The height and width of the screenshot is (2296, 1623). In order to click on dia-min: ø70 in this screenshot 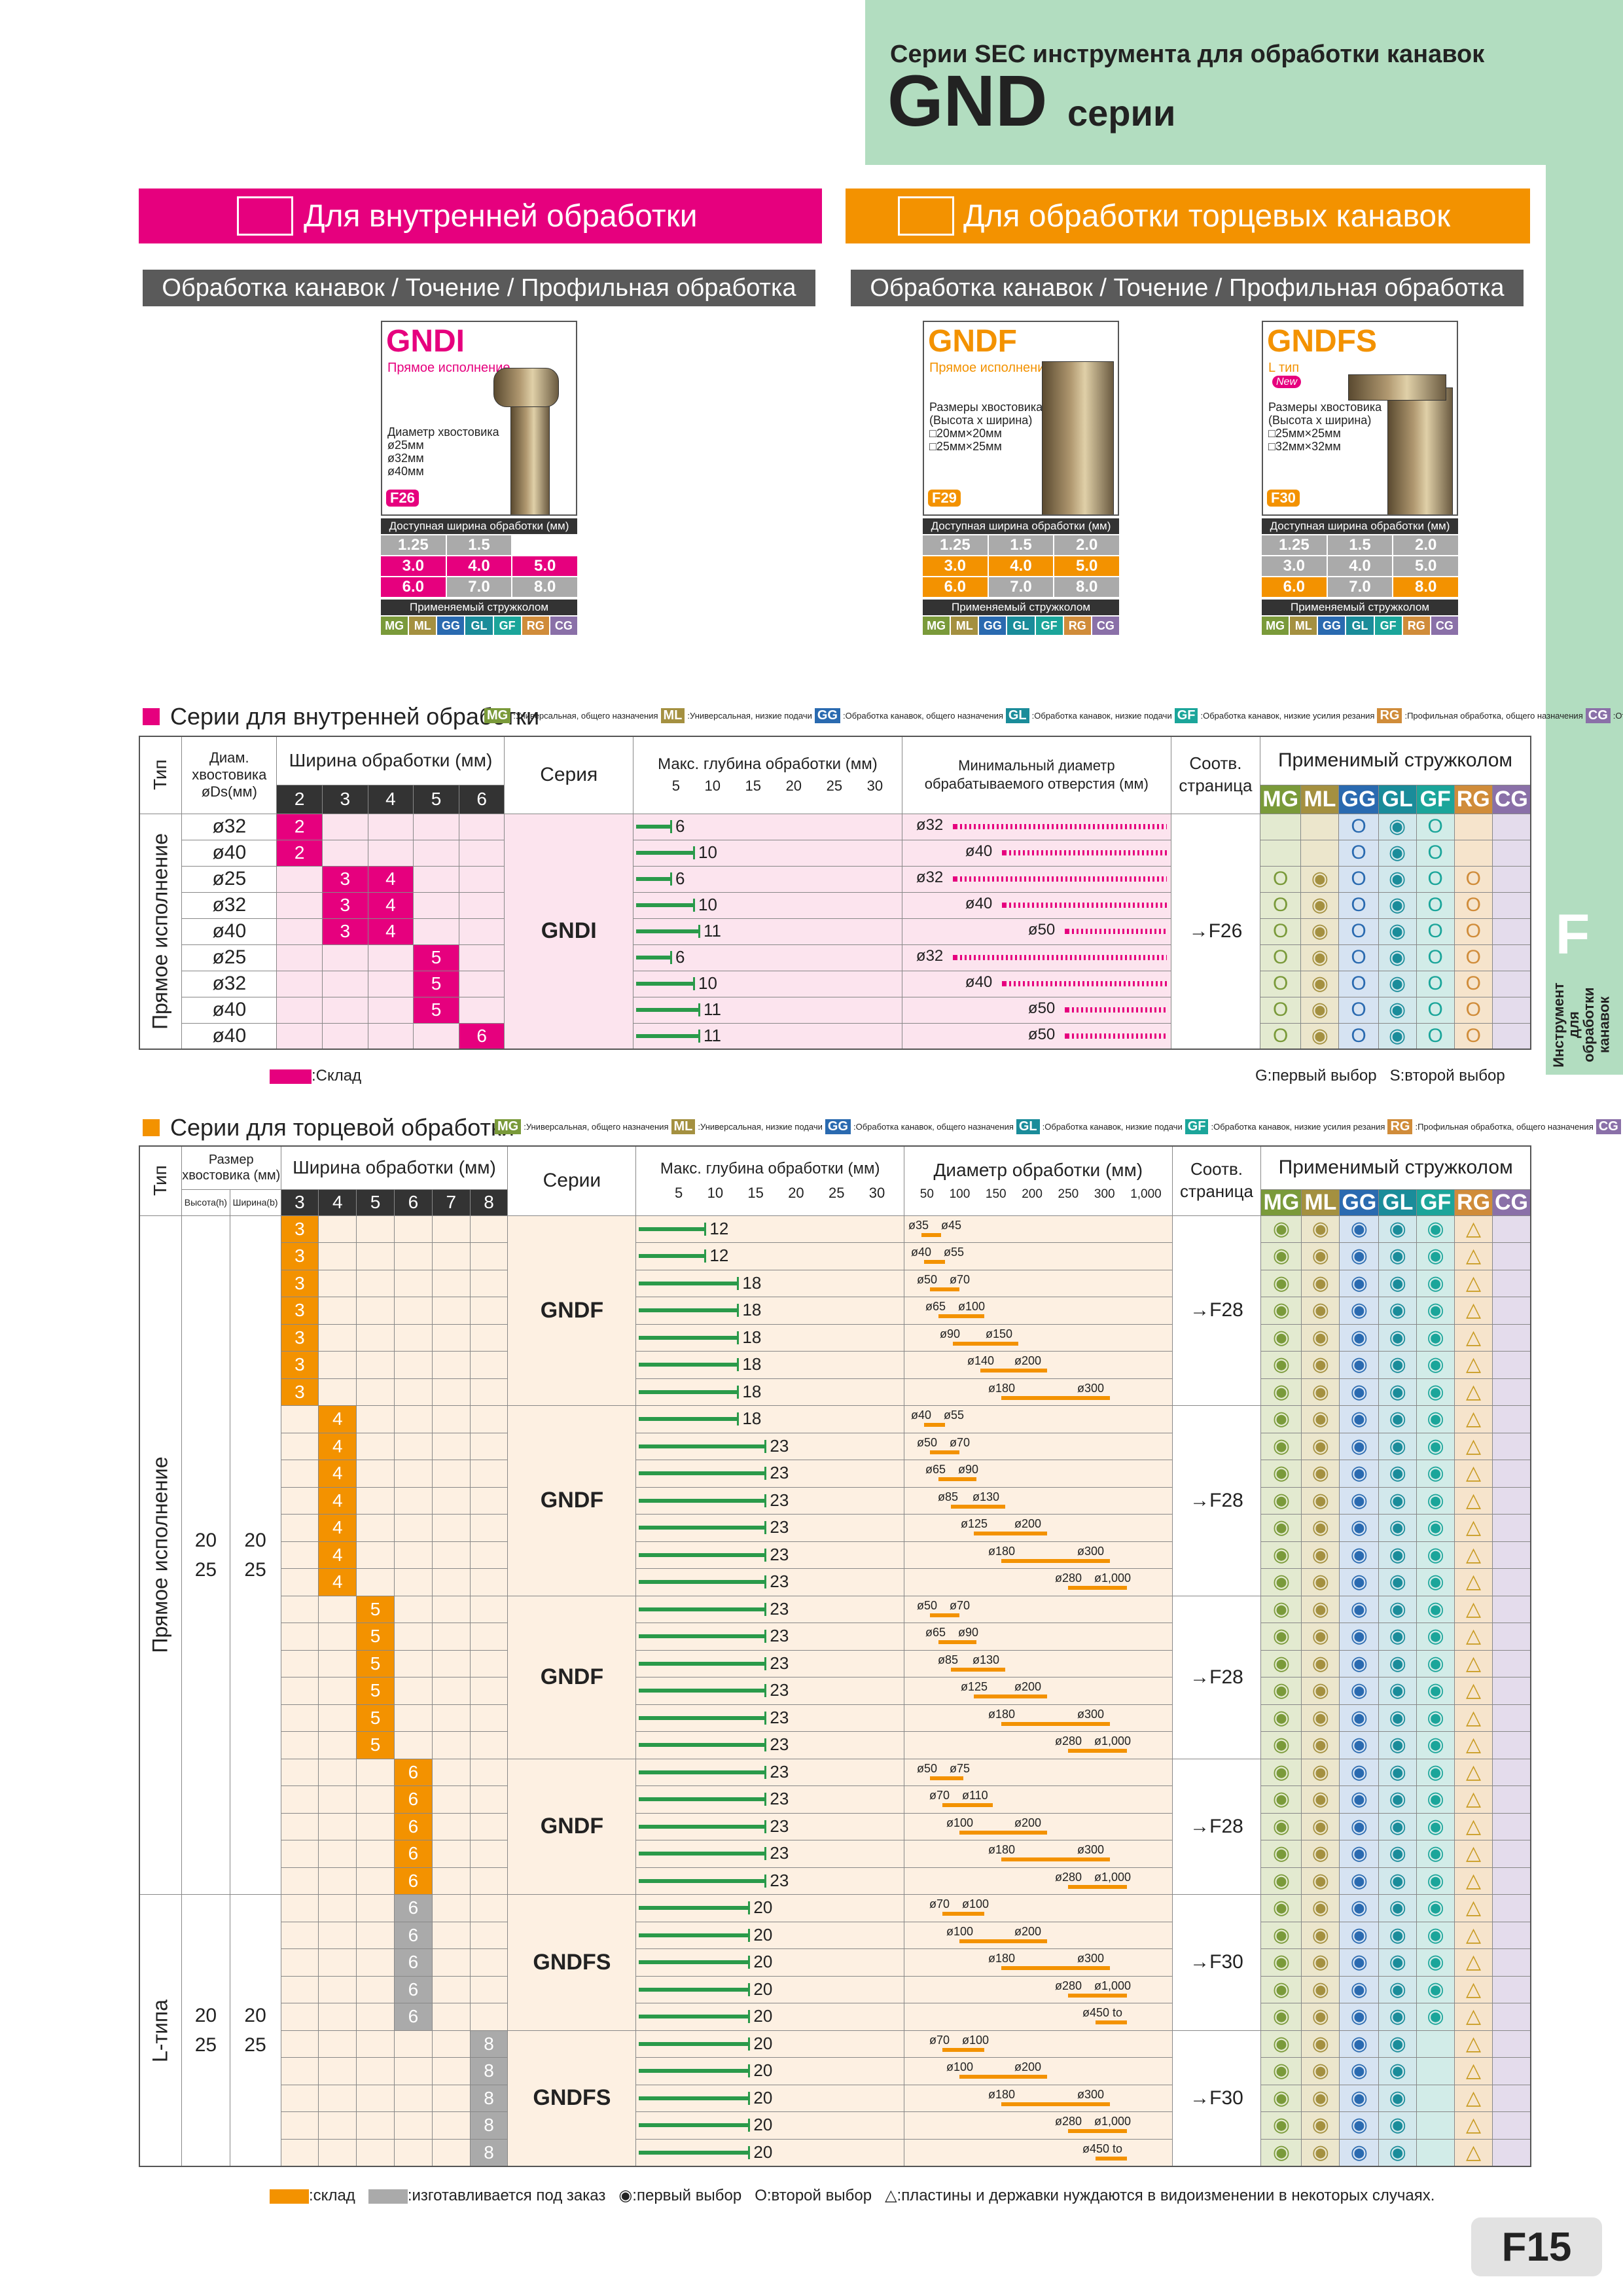, I will do `click(940, 1904)`.